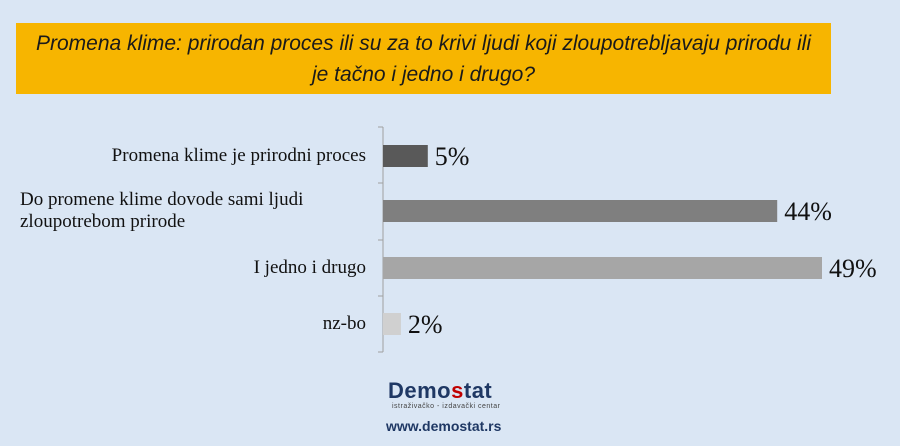  Describe the element at coordinates (309, 267) in the screenshot. I see `category-label-3: I jedno i drugo` at that location.